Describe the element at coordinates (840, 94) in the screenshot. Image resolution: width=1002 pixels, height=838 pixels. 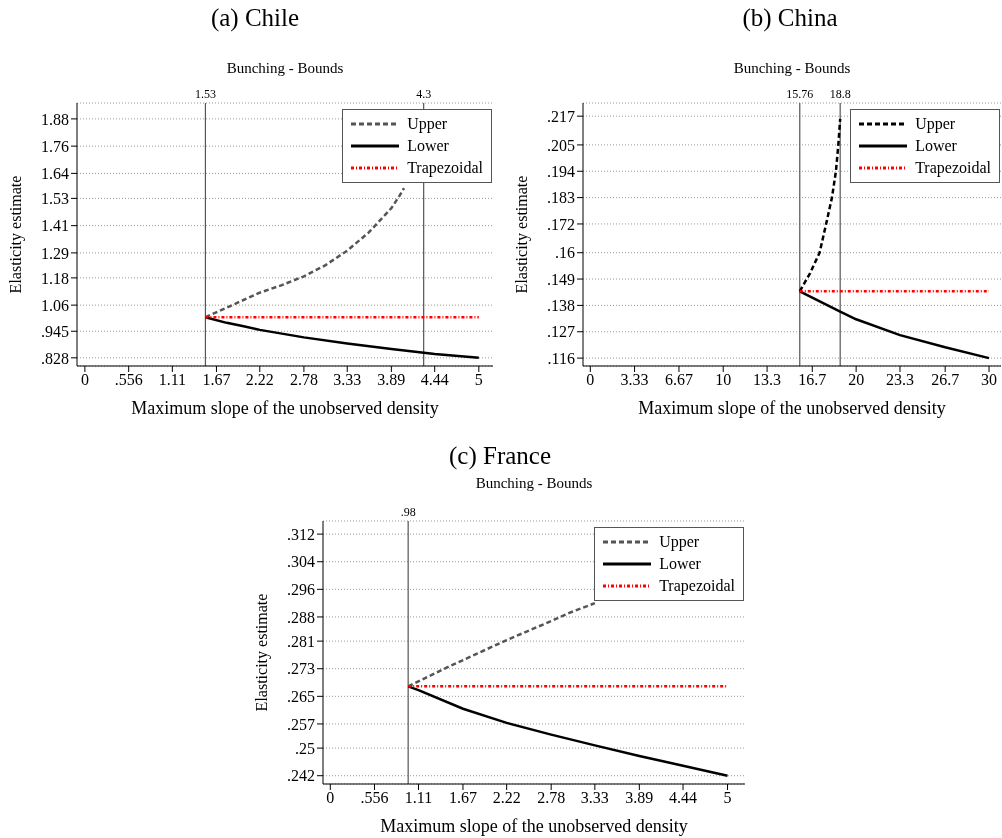
I see `ref-line-label: 18.8` at that location.